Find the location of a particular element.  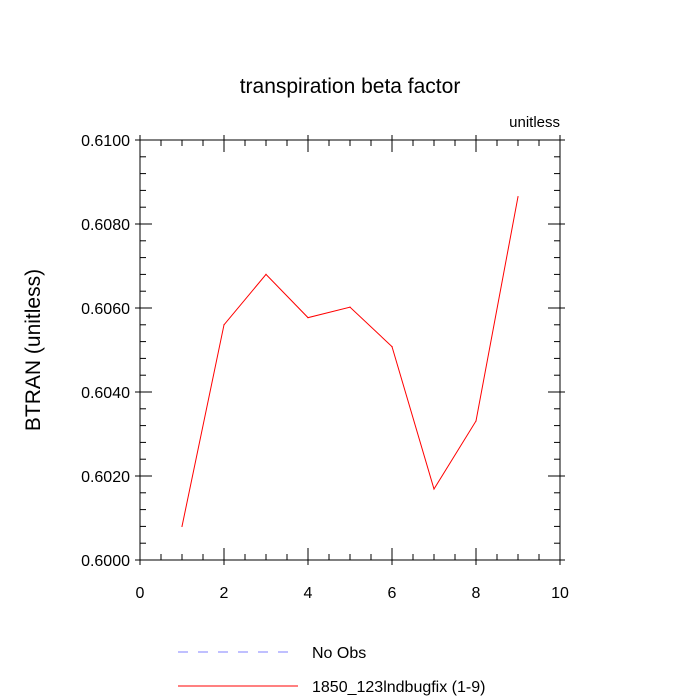

y-tick-label: 0.6060 is located at coordinates (105, 309).